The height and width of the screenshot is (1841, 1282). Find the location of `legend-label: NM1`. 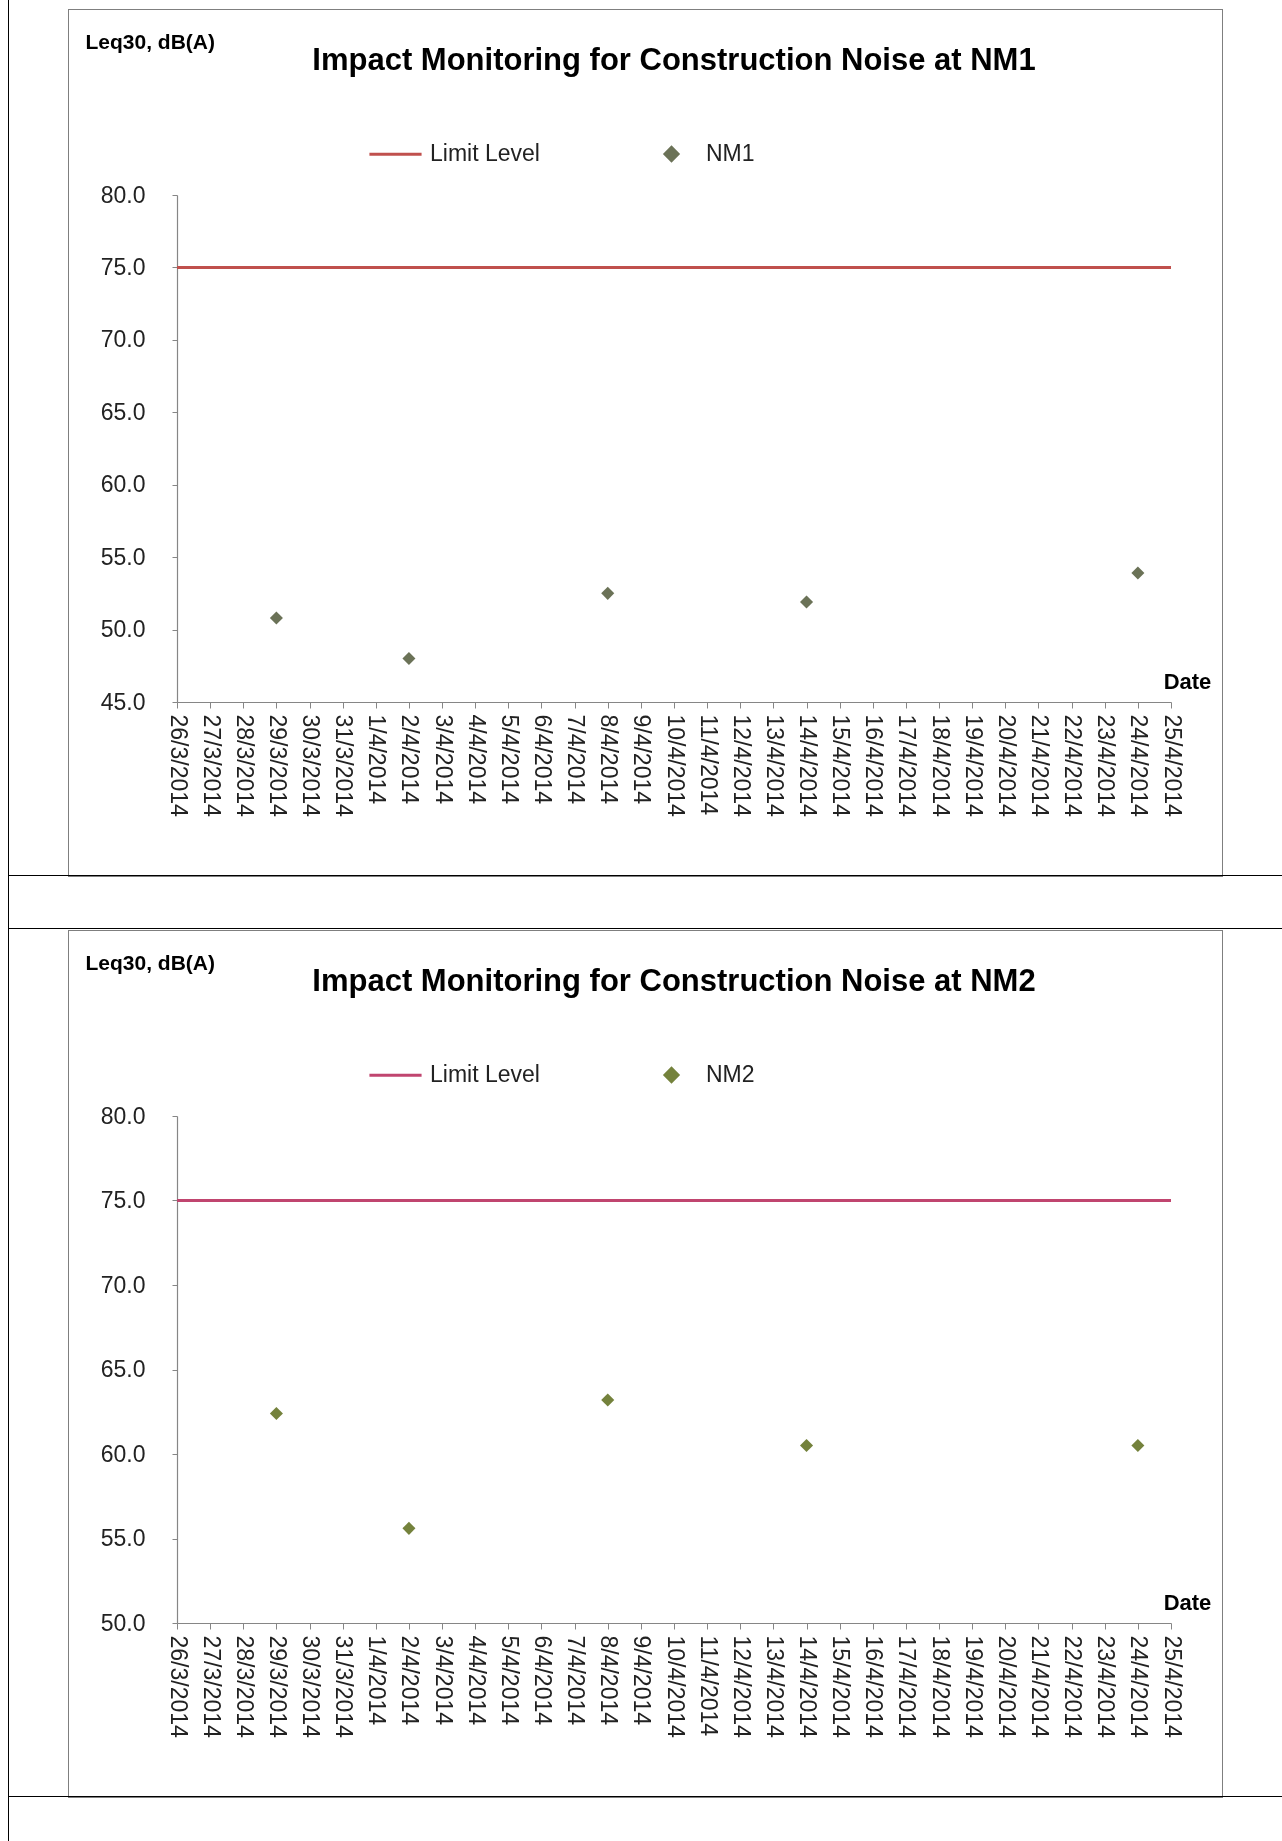

legend-label: NM1 is located at coordinates (730, 152).